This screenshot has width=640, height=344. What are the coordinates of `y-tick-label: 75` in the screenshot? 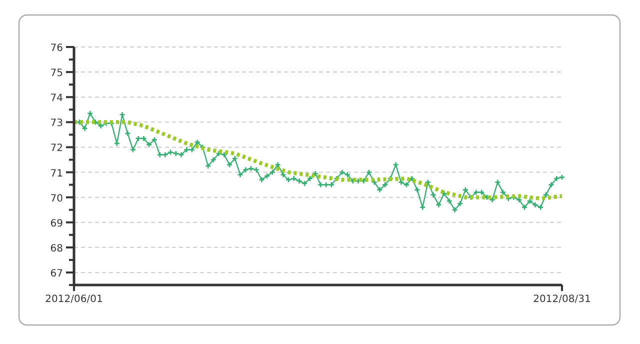 It's located at (56, 74).